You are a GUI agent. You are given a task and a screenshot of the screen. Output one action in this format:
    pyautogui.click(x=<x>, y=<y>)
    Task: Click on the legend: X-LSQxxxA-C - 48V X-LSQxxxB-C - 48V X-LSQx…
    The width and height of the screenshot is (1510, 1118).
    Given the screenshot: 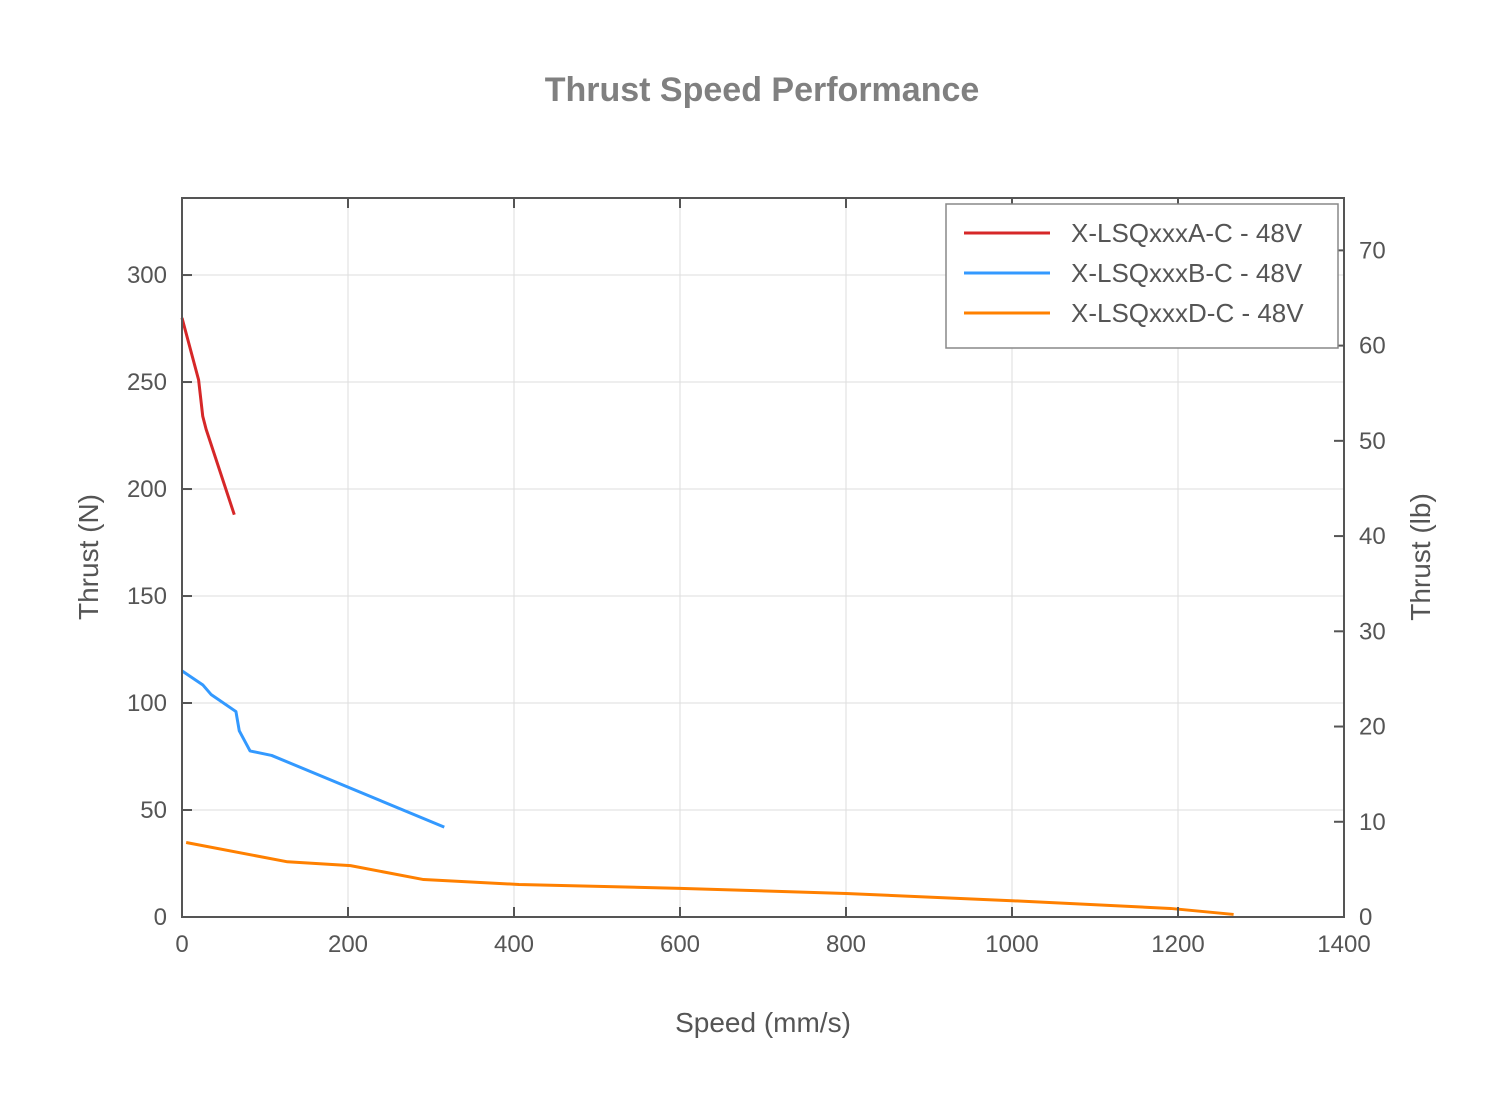 What is the action you would take?
    pyautogui.click(x=1142, y=276)
    